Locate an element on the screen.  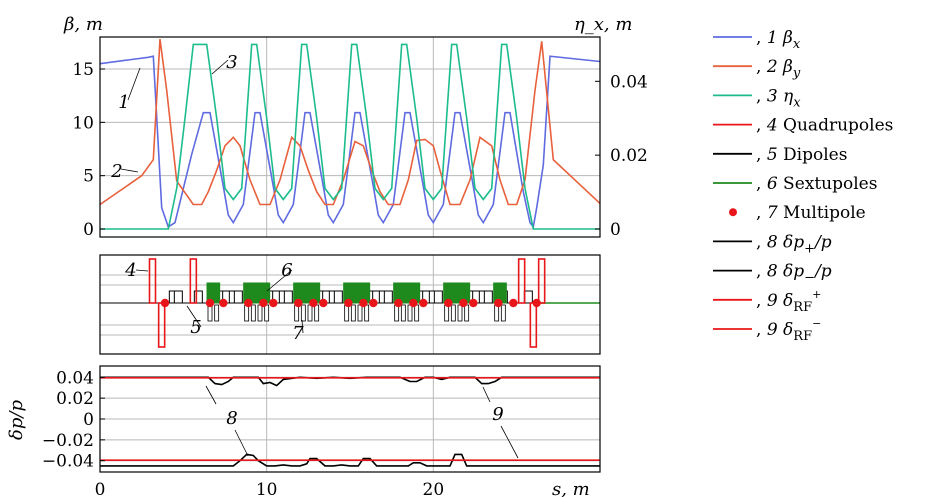
legend-symbol: η is located at coordinates (788, 96).